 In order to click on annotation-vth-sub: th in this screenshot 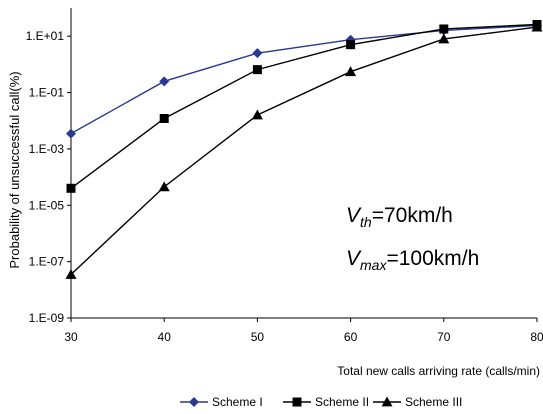, I will do `click(366, 222)`.